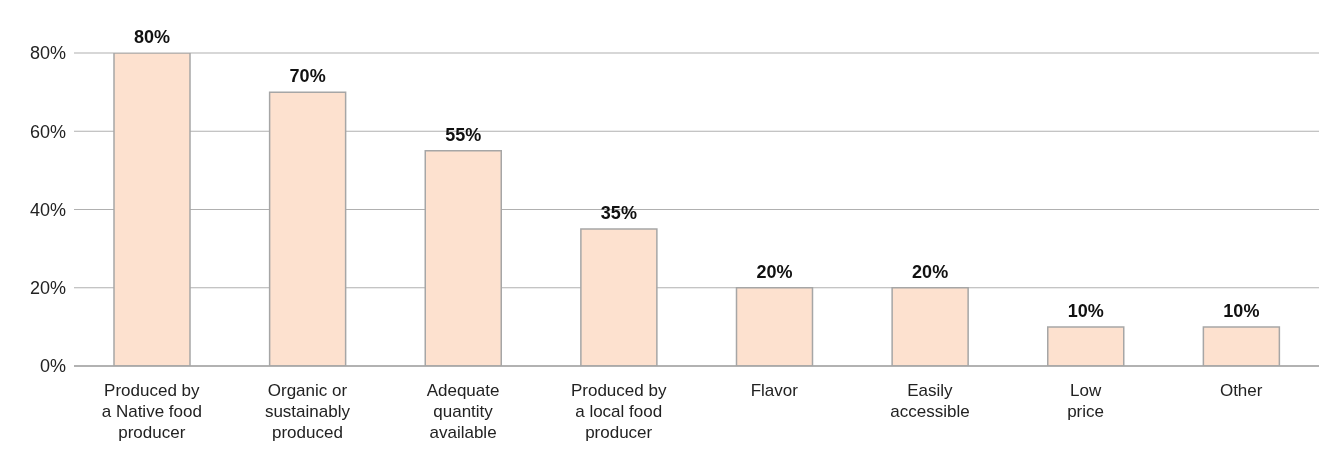  Describe the element at coordinates (52, 366) in the screenshot. I see `y-tick-label: 0%` at that location.